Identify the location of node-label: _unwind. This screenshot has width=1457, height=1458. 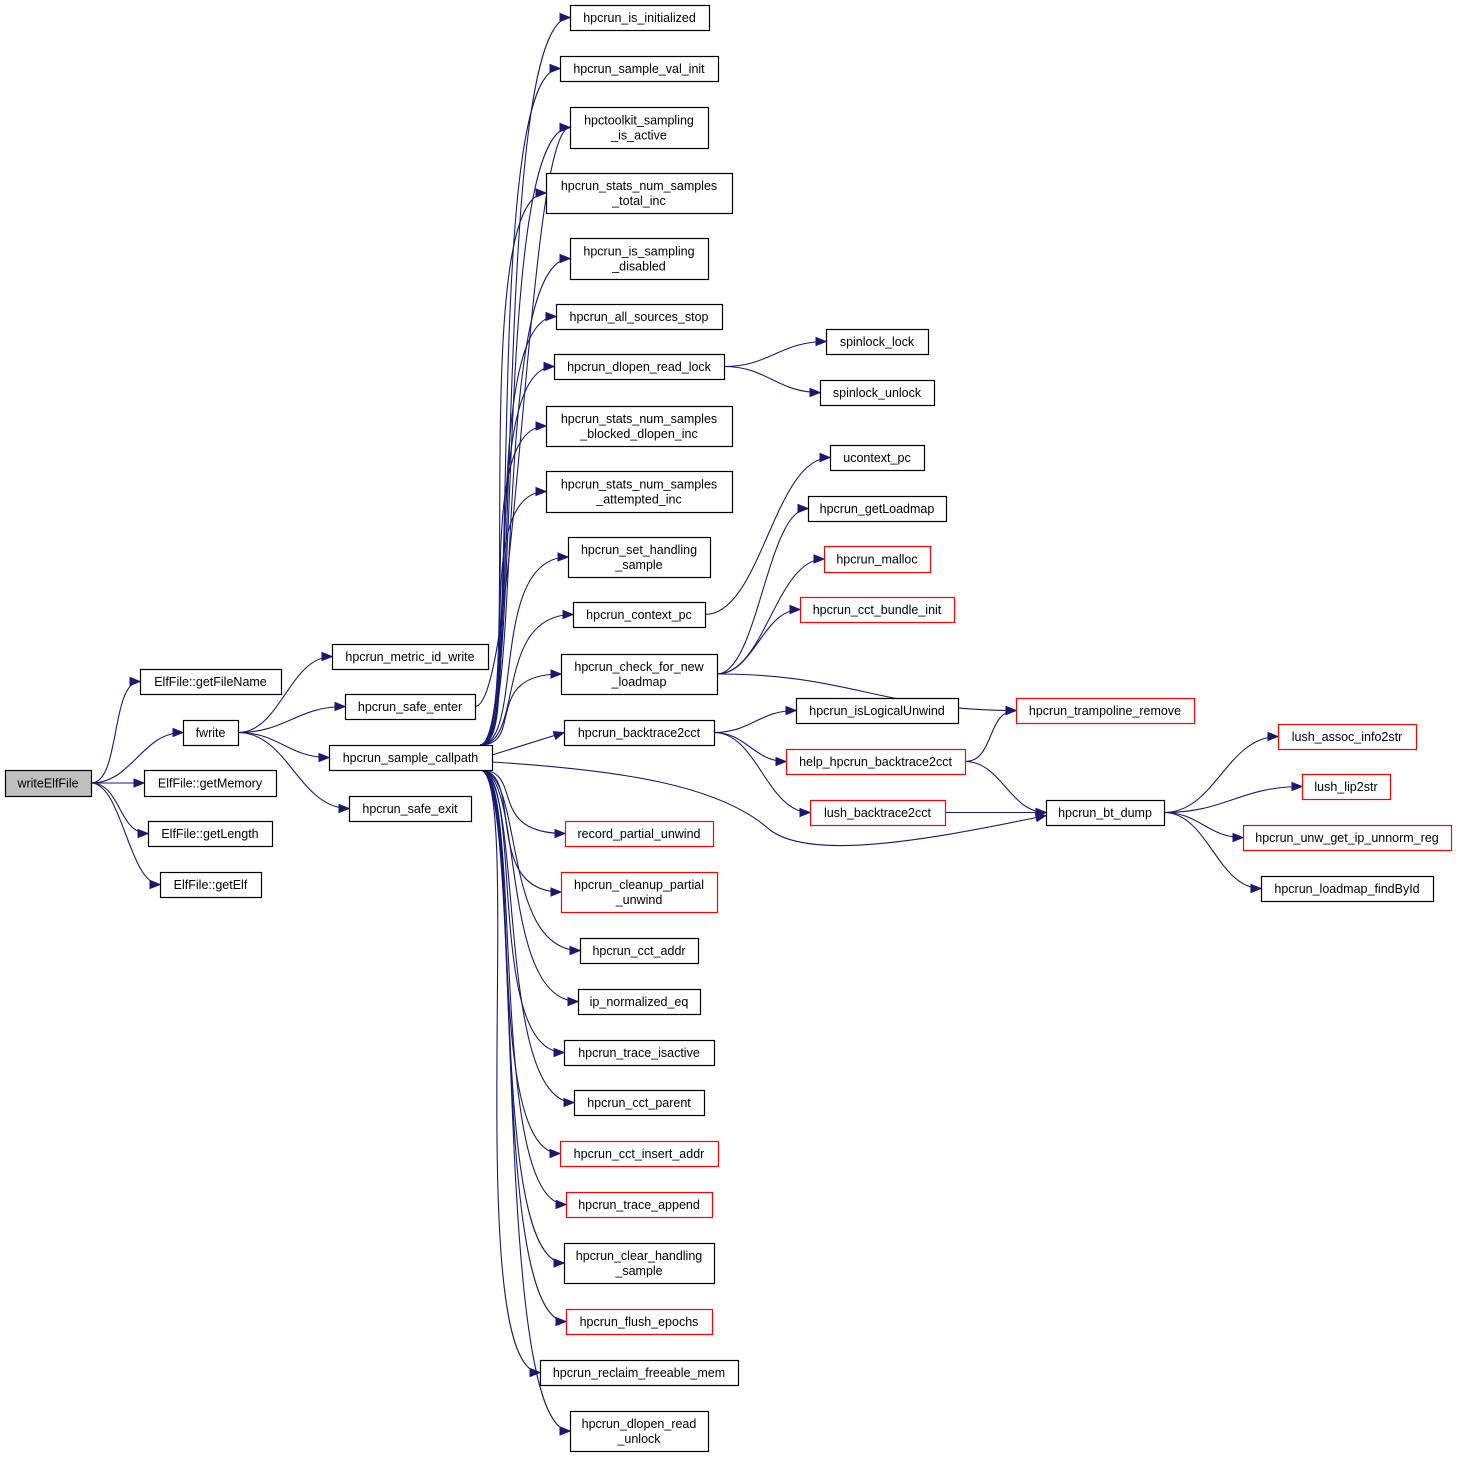
(639, 900).